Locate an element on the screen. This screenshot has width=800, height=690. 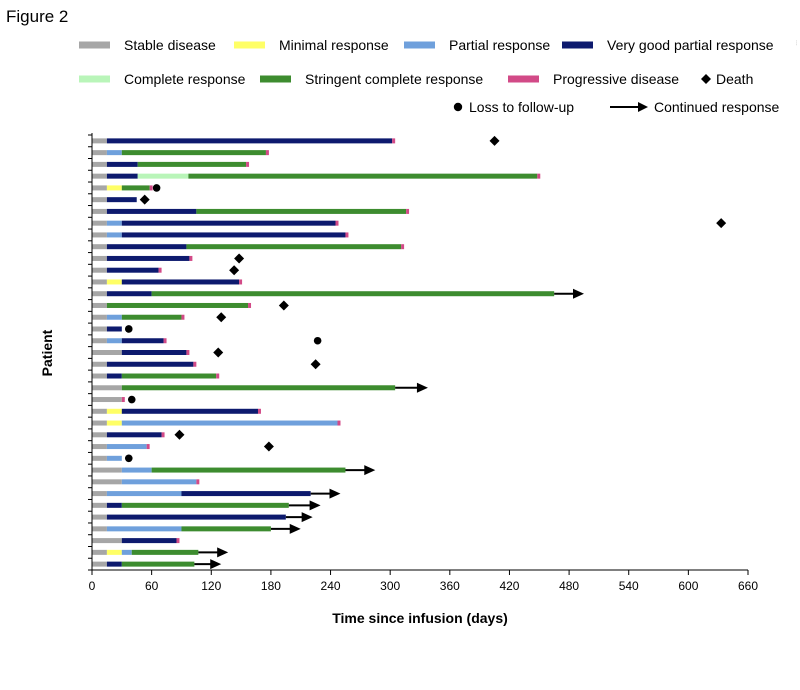
x-tick-label: 360 is located at coordinates (450, 586).